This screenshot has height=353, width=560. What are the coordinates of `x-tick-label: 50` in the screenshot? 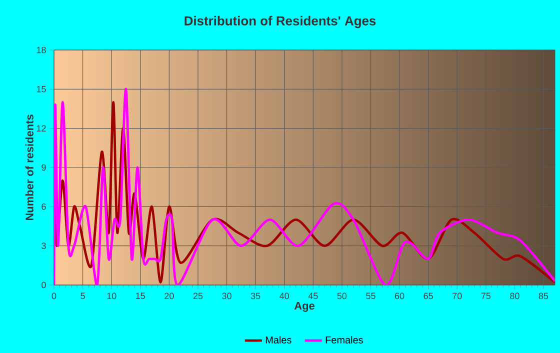 It's located at (342, 296).